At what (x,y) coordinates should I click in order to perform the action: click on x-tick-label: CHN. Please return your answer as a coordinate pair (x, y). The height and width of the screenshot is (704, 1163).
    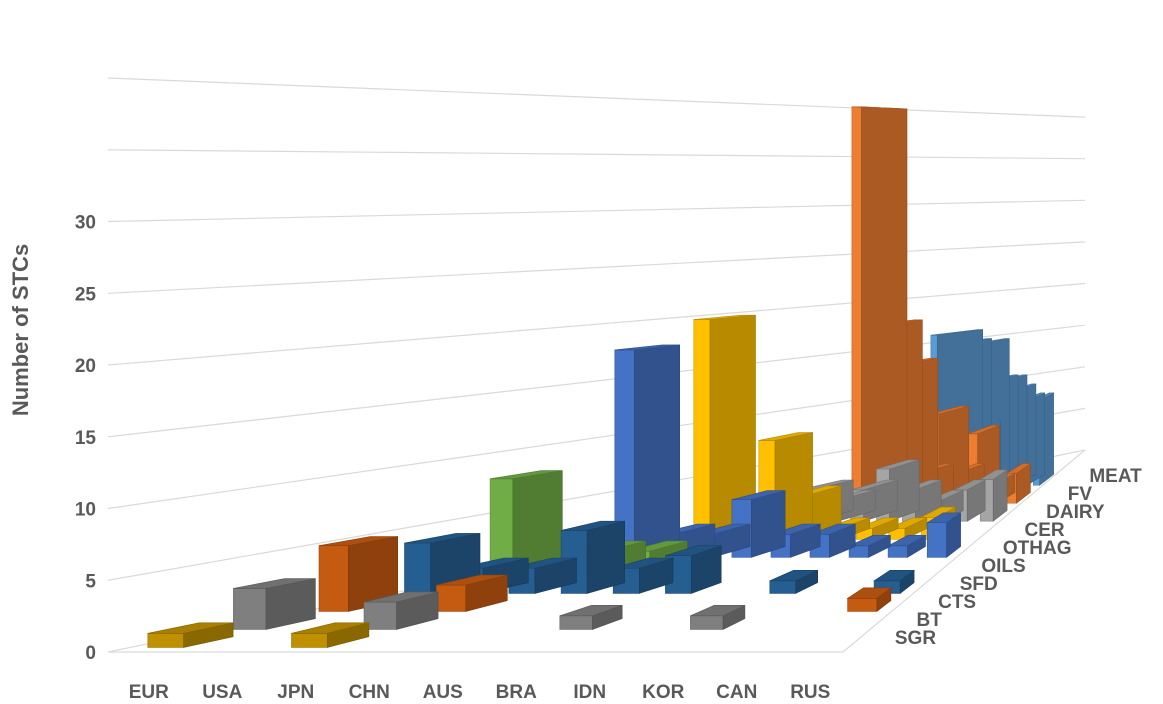
    Looking at the image, I should click on (369, 692).